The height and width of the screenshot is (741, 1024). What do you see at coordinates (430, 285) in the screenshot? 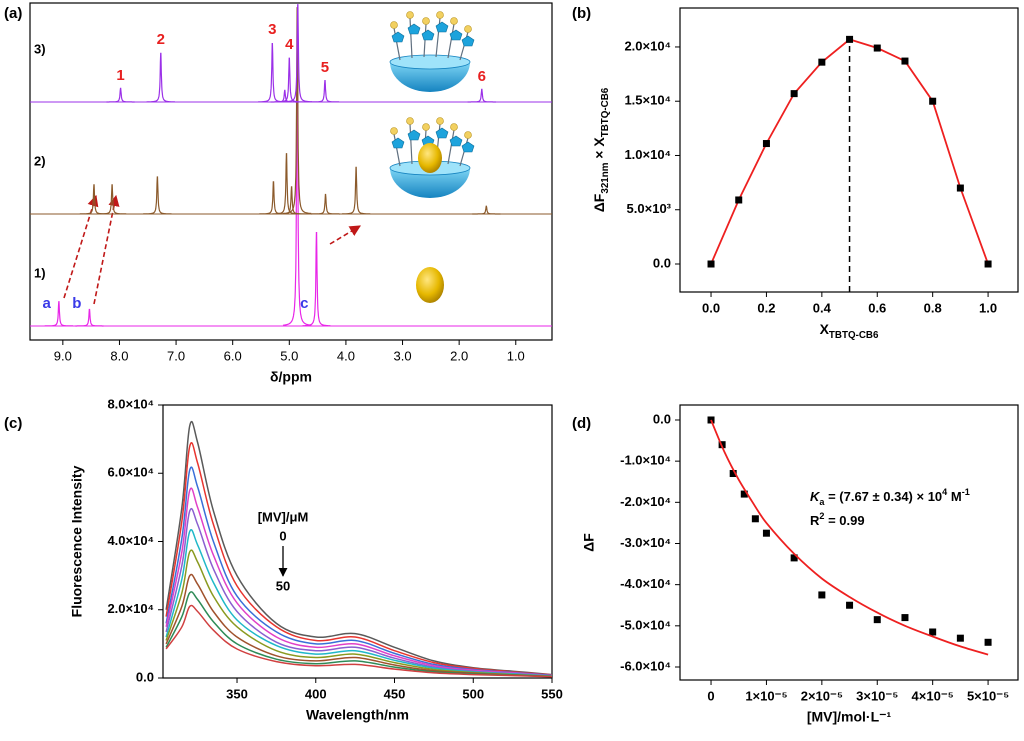
I see `guest-cartoon` at bounding box center [430, 285].